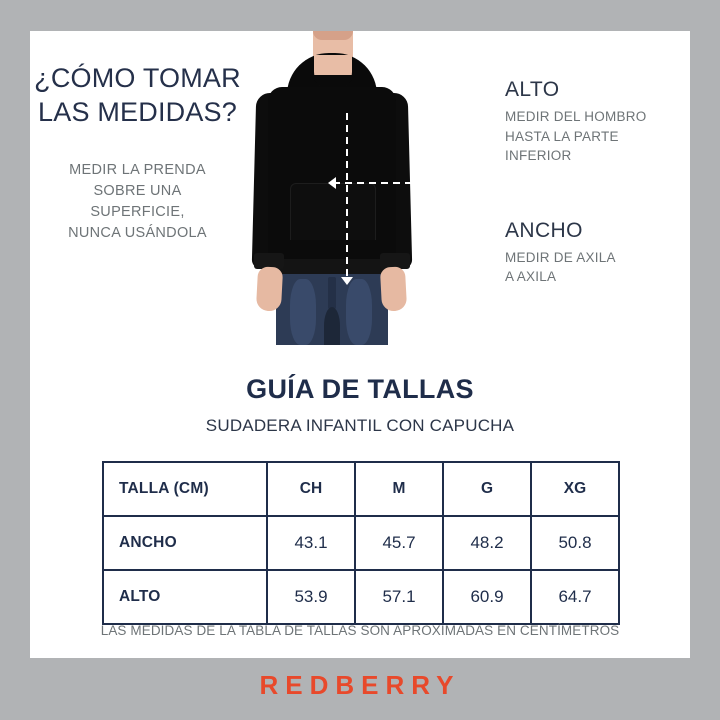 Image resolution: width=720 pixels, height=720 pixels. Describe the element at coordinates (185, 597) in the screenshot. I see `table-row-label: ALTO` at that location.